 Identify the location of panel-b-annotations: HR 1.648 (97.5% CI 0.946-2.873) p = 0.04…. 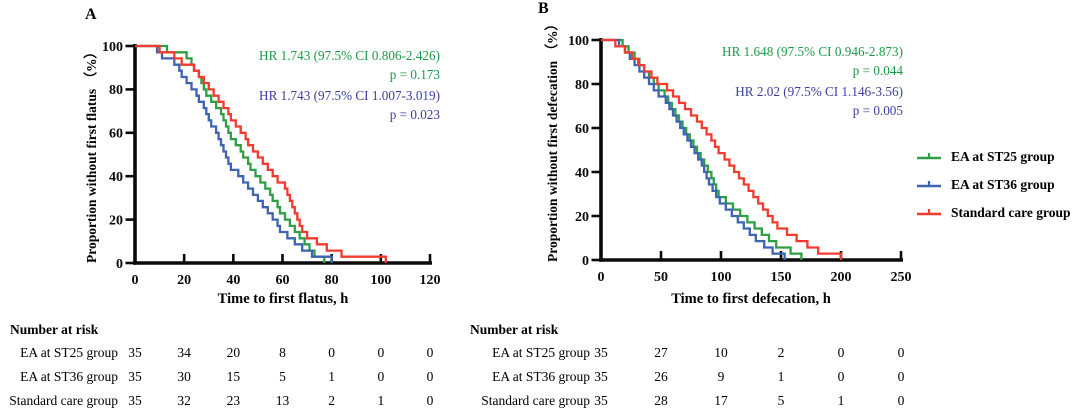
(743, 81).